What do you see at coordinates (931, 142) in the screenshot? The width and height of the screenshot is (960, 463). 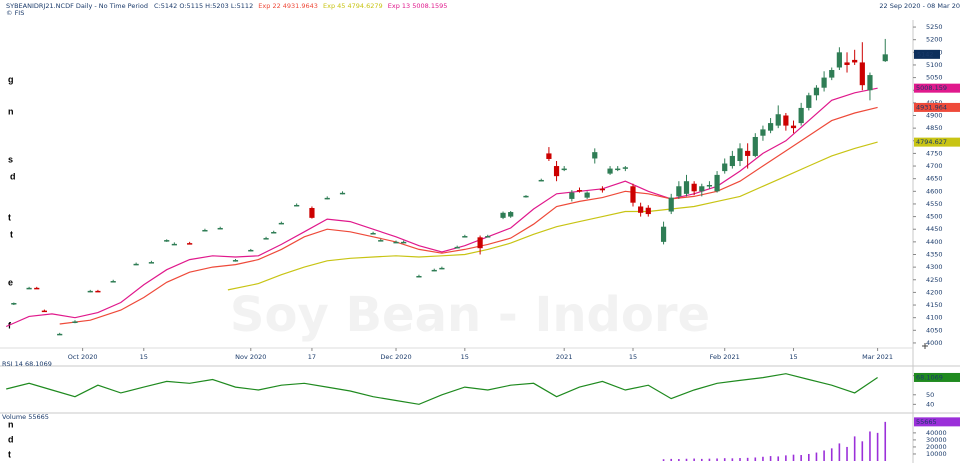 I see `ema-tag: 4794.627` at bounding box center [931, 142].